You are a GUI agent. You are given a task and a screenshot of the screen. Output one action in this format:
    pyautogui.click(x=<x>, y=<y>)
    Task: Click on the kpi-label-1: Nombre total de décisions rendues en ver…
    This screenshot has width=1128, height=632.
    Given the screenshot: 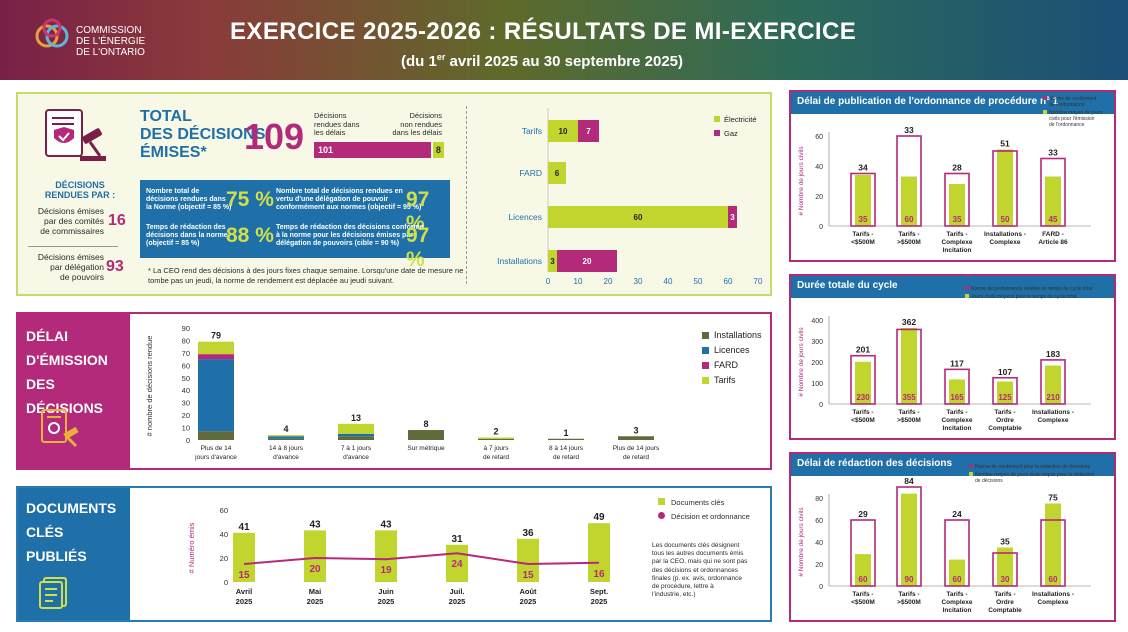 What is the action you would take?
    pyautogui.click(x=348, y=200)
    